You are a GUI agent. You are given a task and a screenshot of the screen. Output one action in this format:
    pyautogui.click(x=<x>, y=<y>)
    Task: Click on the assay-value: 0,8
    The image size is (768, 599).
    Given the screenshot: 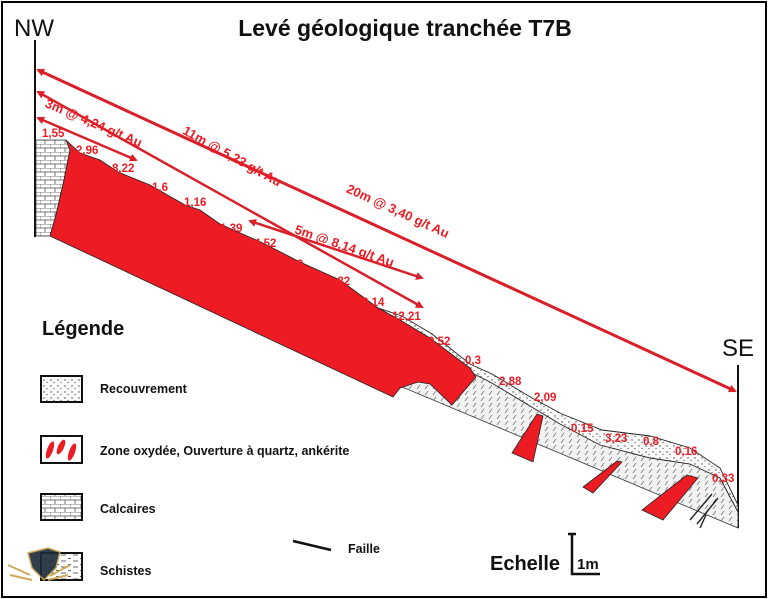 What is the action you would take?
    pyautogui.click(x=651, y=442)
    